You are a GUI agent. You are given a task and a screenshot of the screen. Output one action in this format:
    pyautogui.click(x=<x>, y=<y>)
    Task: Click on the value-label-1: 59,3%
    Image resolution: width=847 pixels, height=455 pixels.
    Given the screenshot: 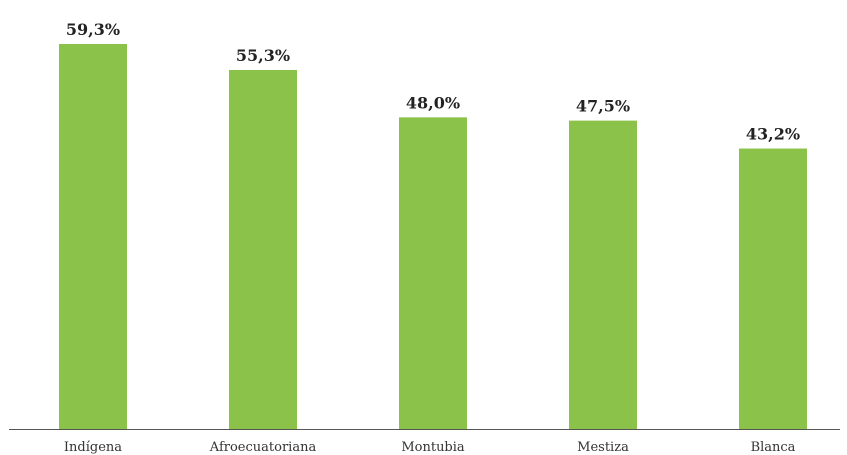 What is the action you would take?
    pyautogui.click(x=93, y=29)
    